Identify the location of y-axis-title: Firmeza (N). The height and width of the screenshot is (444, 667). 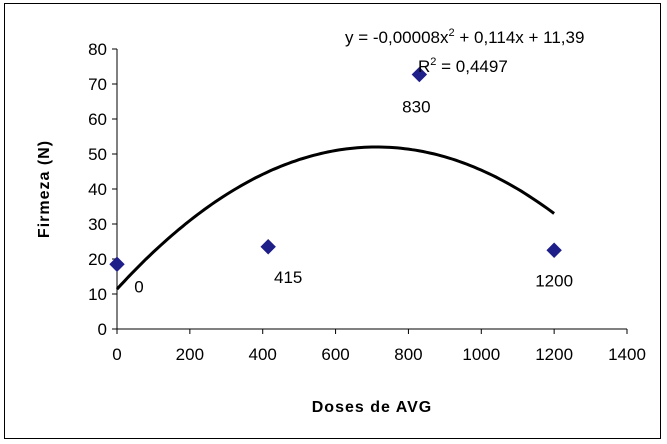
(44, 189).